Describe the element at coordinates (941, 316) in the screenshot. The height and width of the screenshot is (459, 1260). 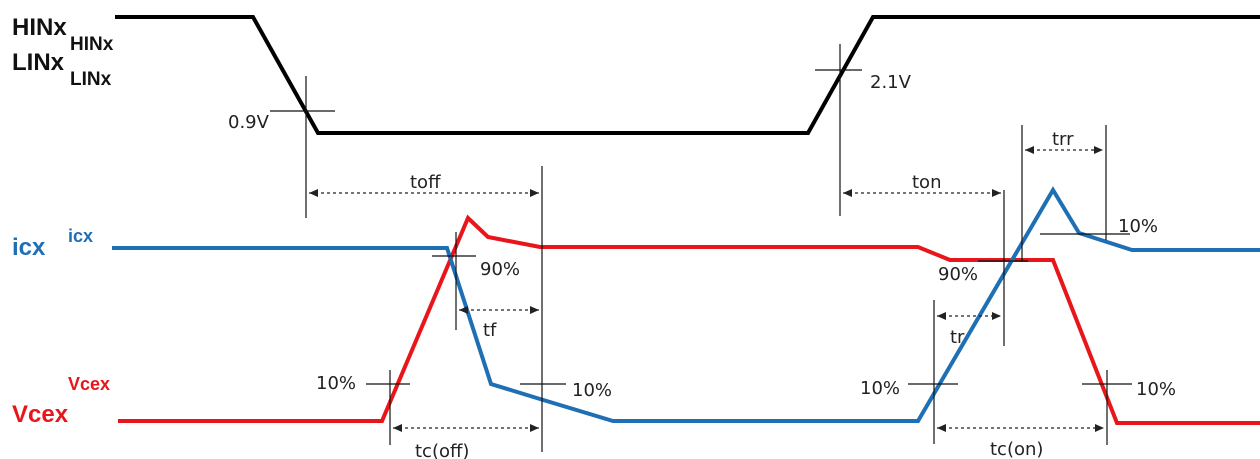
I see `tr-arrowhead-left` at that location.